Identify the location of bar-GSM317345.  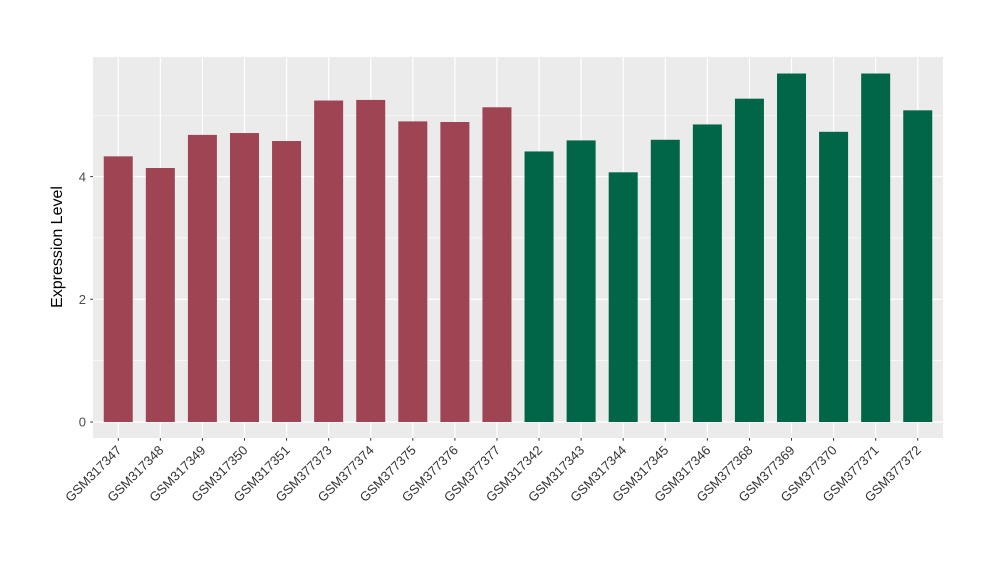
(665, 281).